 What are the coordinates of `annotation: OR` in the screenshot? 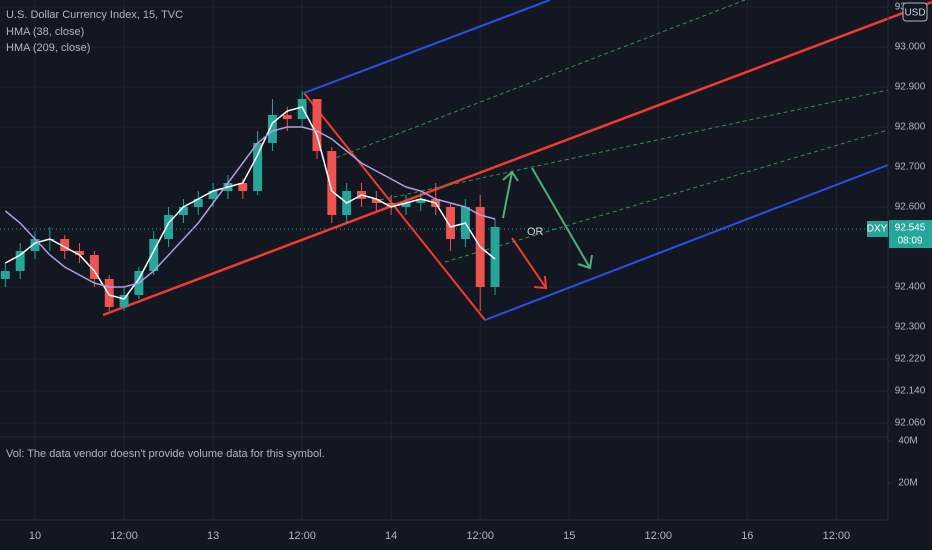 It's located at (535, 232).